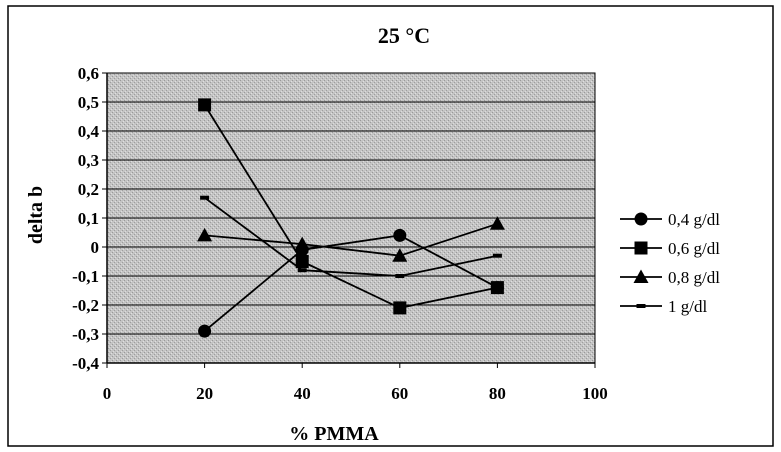 The image size is (781, 452). What do you see at coordinates (88, 73) in the screenshot?
I see `y-tick-label: 0,6` at bounding box center [88, 73].